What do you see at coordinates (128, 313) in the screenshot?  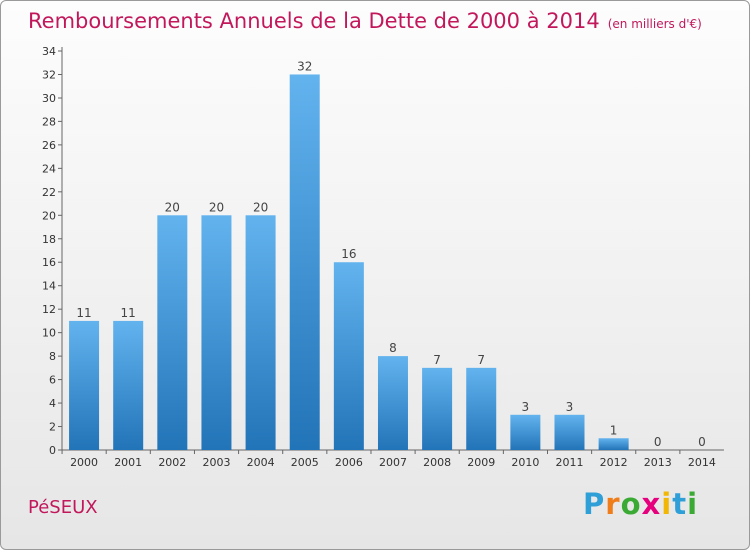 I see `data-label-2001: 11` at bounding box center [128, 313].